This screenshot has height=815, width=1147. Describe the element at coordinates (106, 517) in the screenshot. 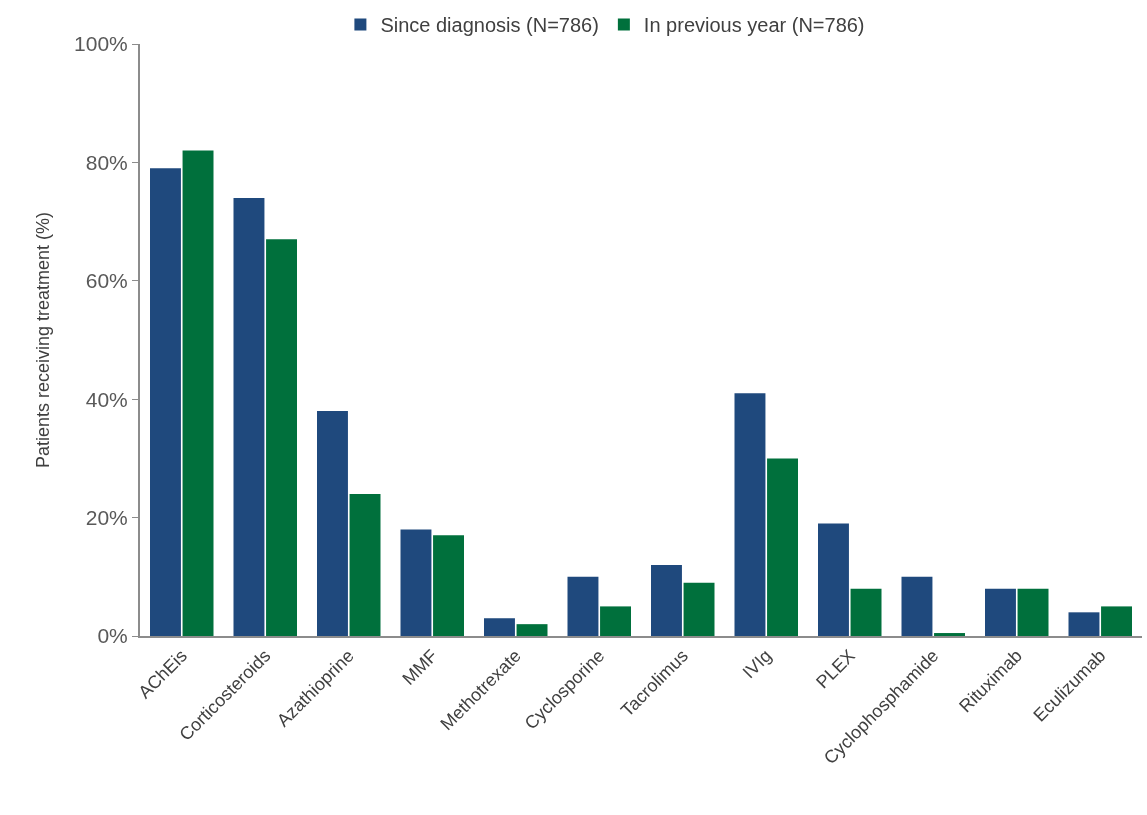

I see `y-tick-label: 20%` at that location.